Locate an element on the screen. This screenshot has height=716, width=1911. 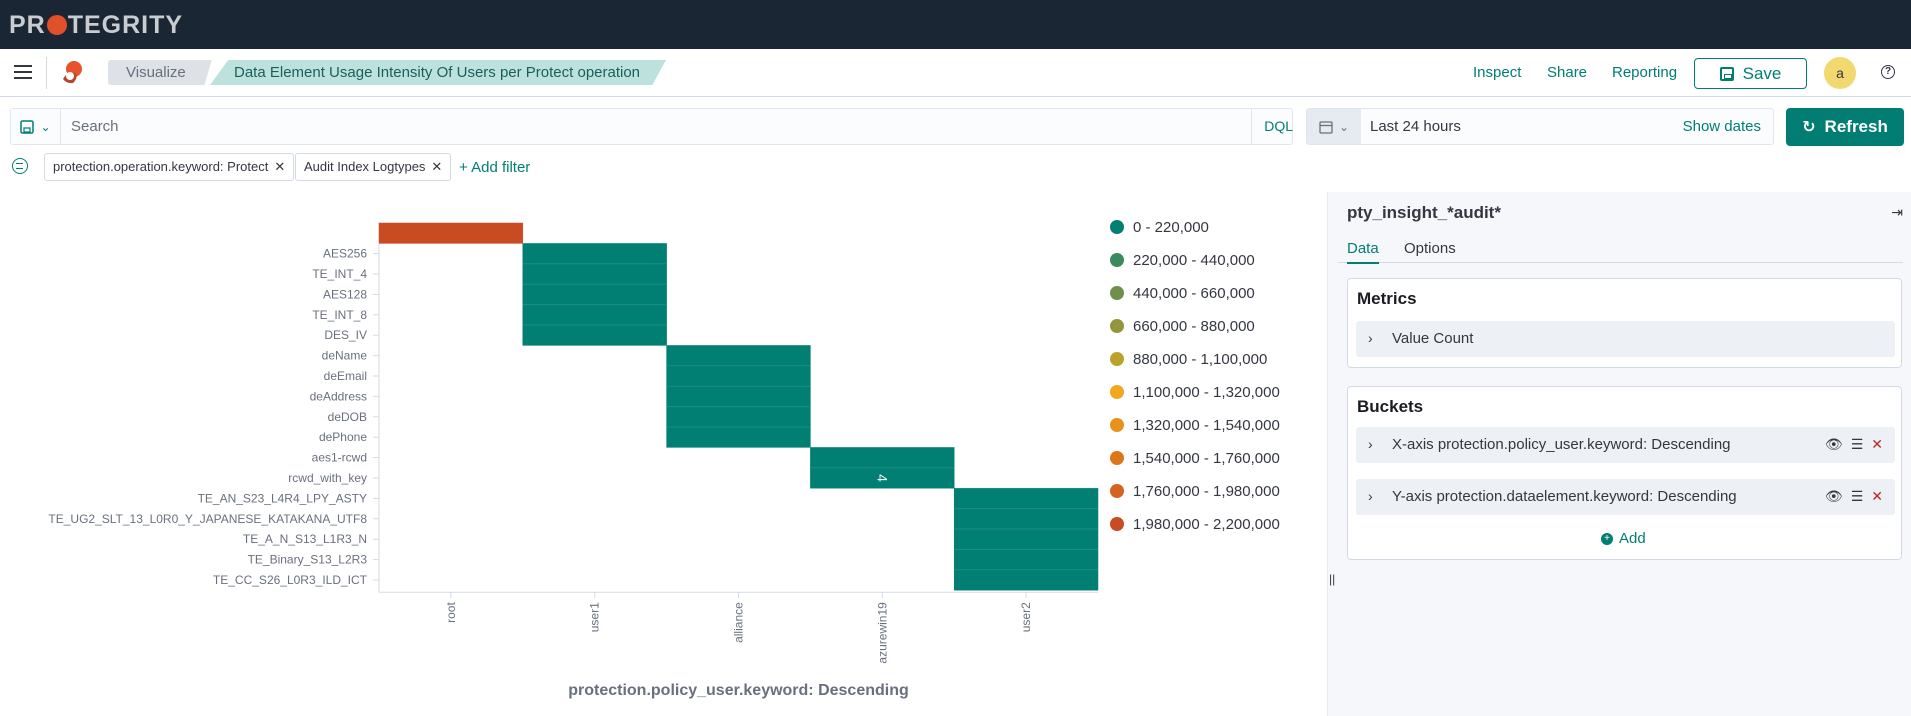
tab-options: Options is located at coordinates (1430, 248).